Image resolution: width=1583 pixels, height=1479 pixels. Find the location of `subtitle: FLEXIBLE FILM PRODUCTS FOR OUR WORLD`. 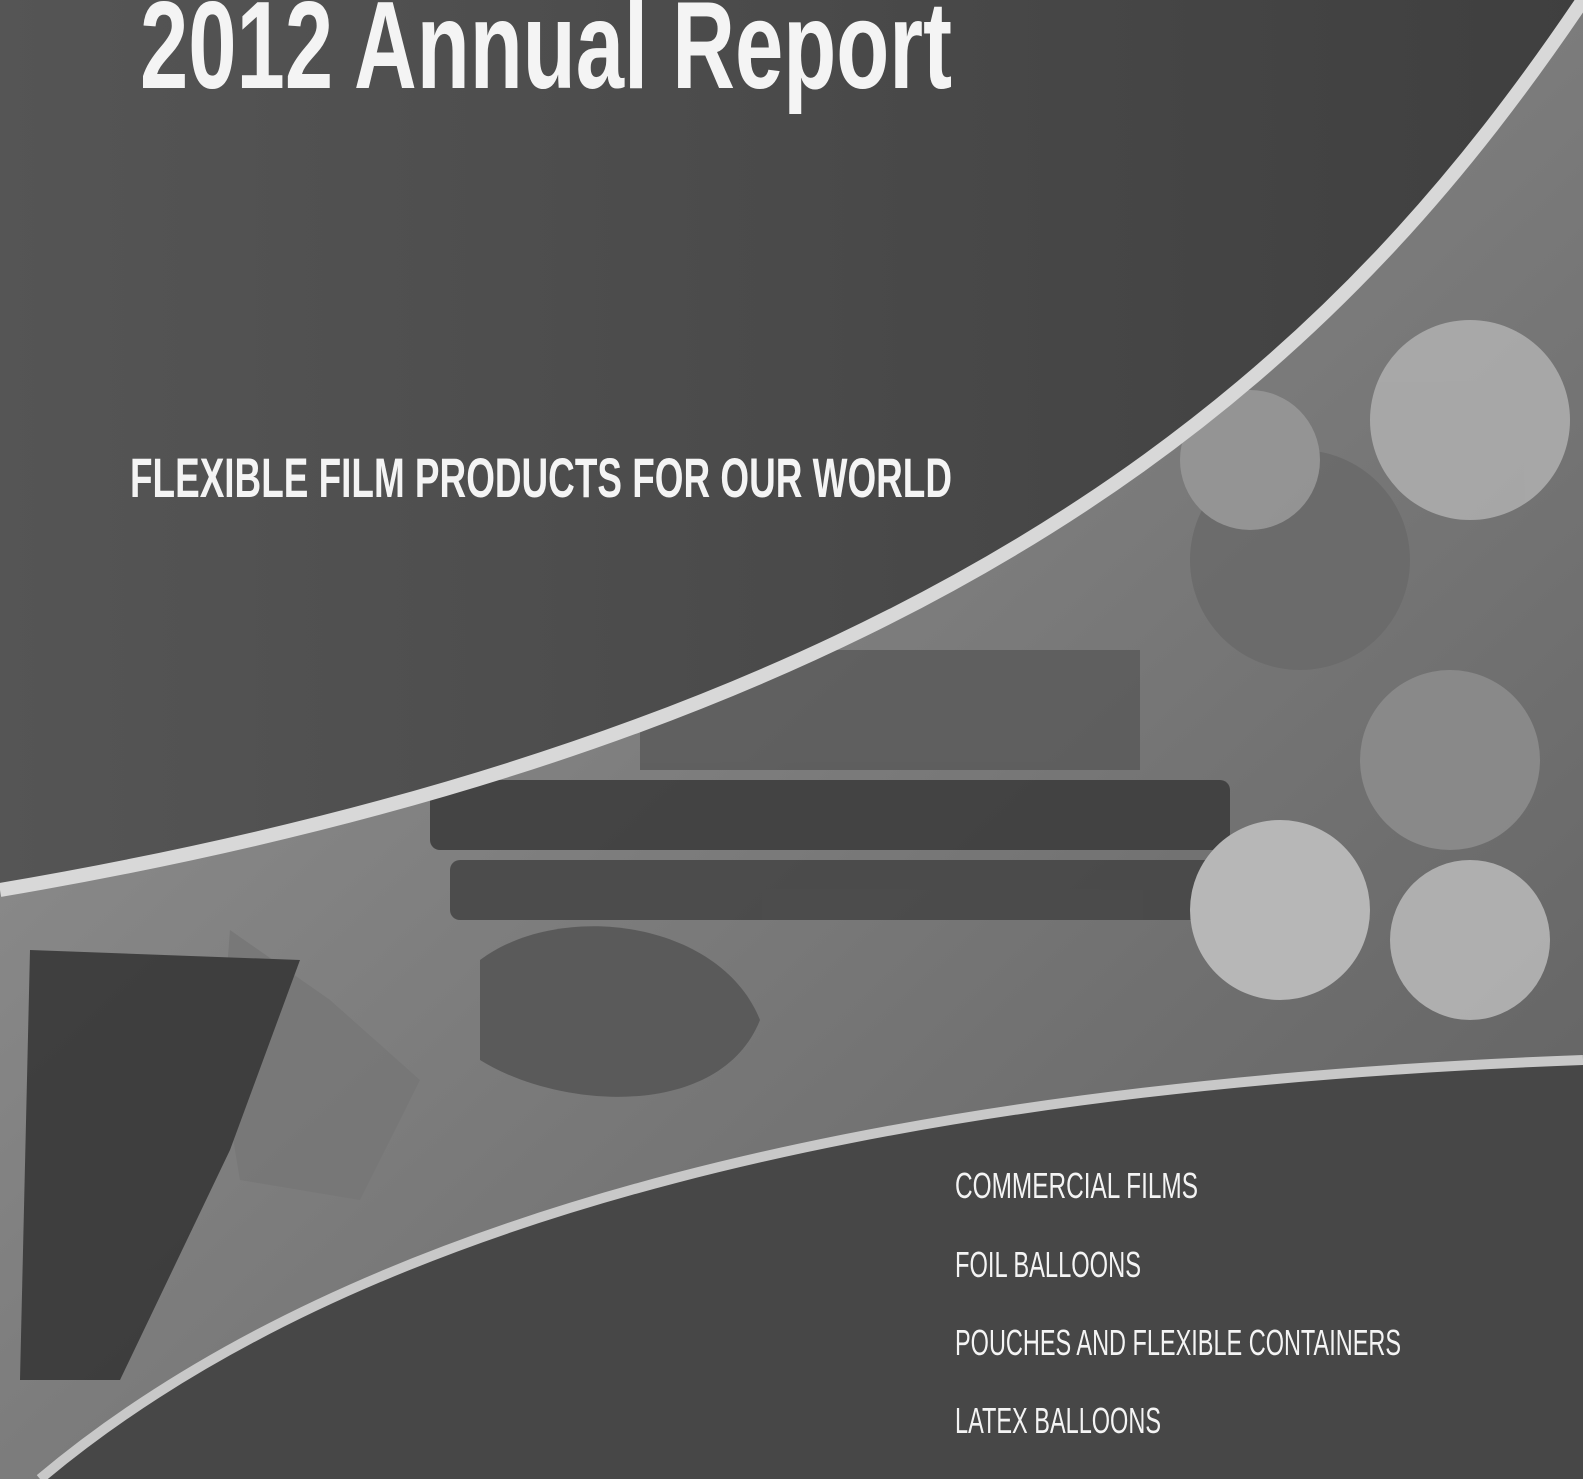

subtitle: FLEXIBLE FILM PRODUCTS FOR OUR WORLD is located at coordinates (541, 477).